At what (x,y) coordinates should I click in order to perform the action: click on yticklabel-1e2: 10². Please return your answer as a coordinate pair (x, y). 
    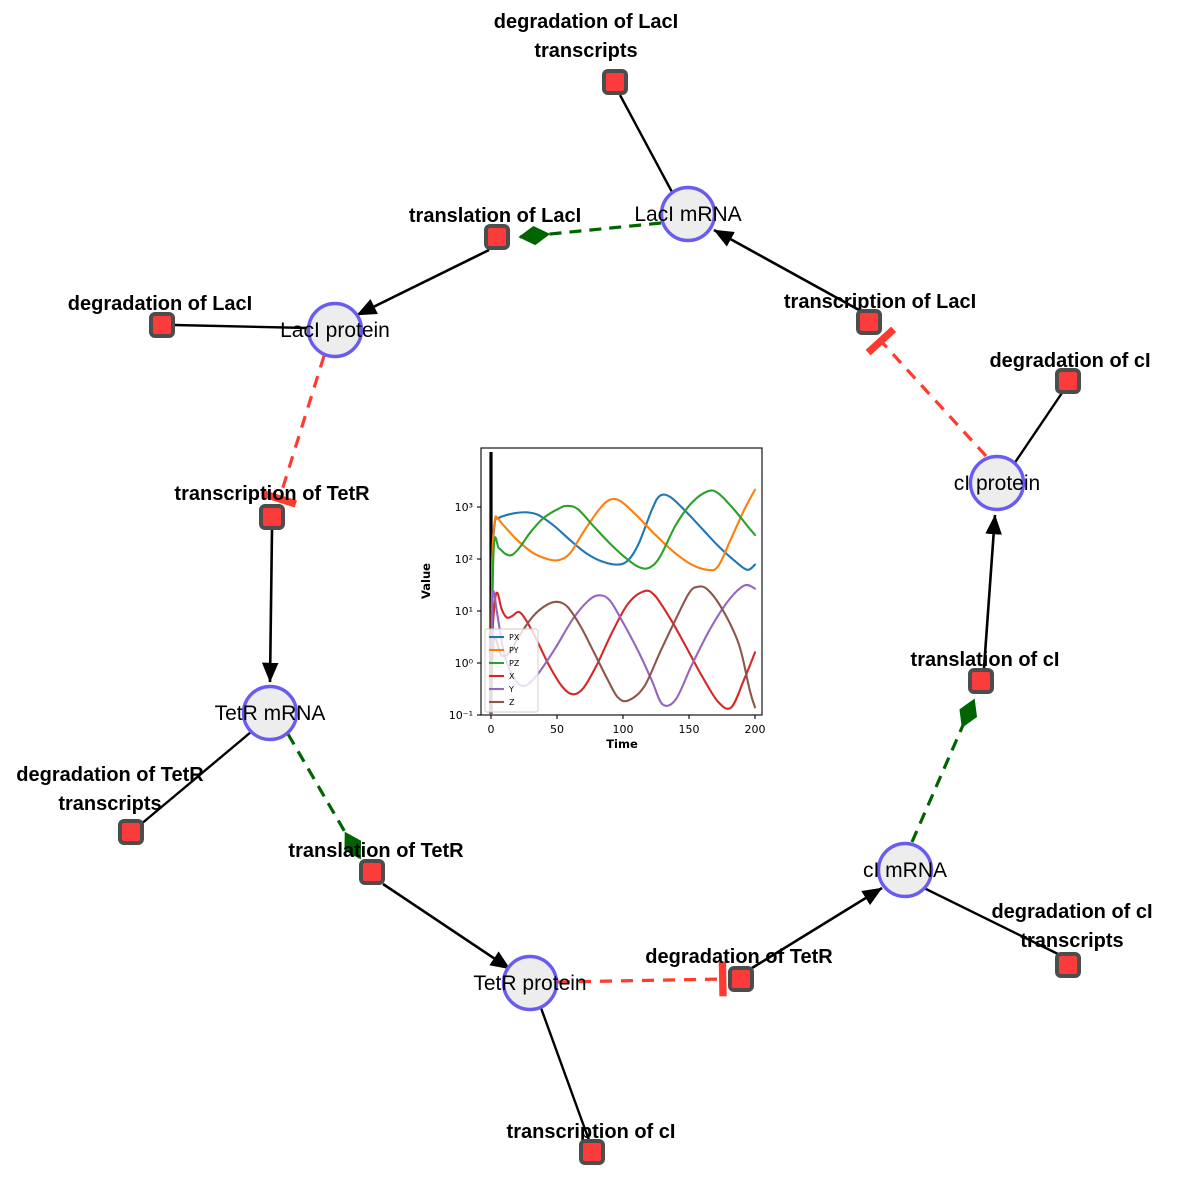
    Looking at the image, I should click on (464, 559).